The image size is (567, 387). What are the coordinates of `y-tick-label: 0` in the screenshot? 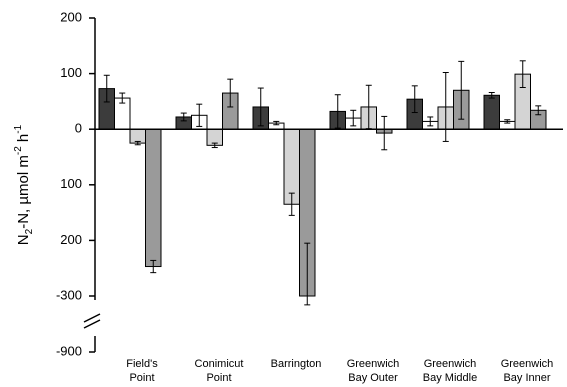 It's located at (78, 128).